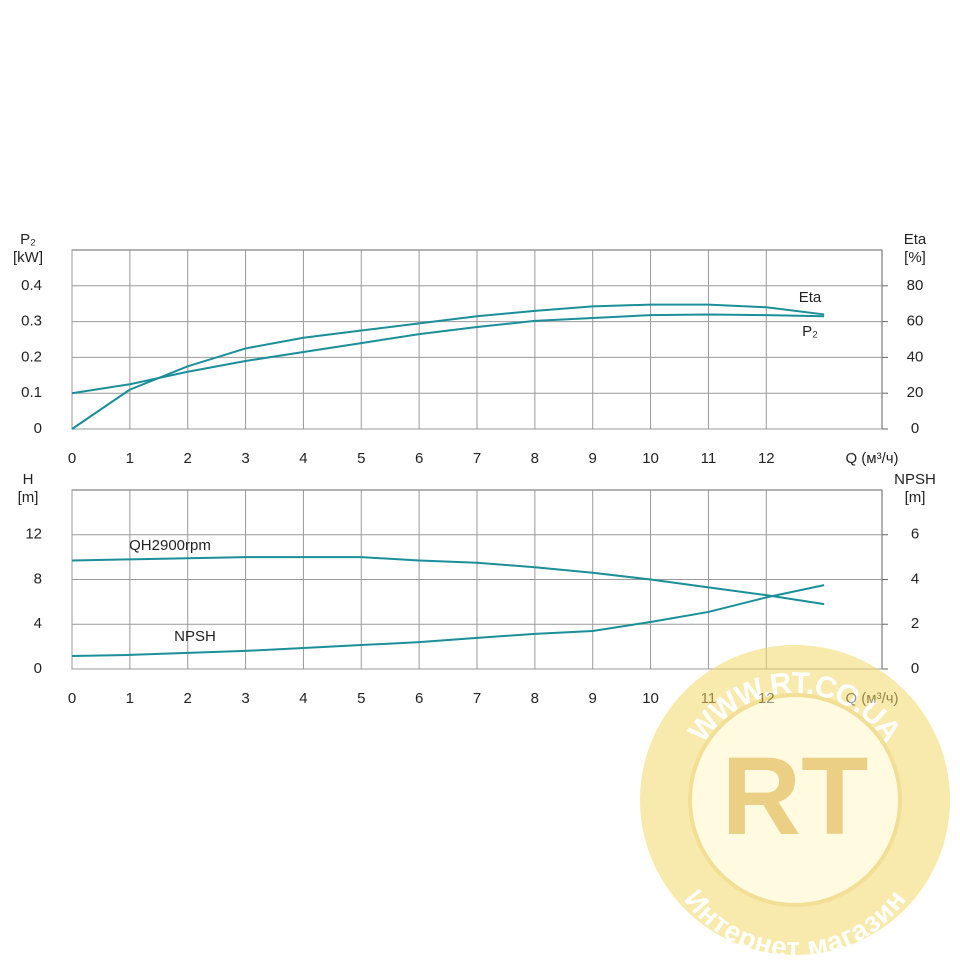  I want to click on y2-tick-label: 6, so click(915, 534).